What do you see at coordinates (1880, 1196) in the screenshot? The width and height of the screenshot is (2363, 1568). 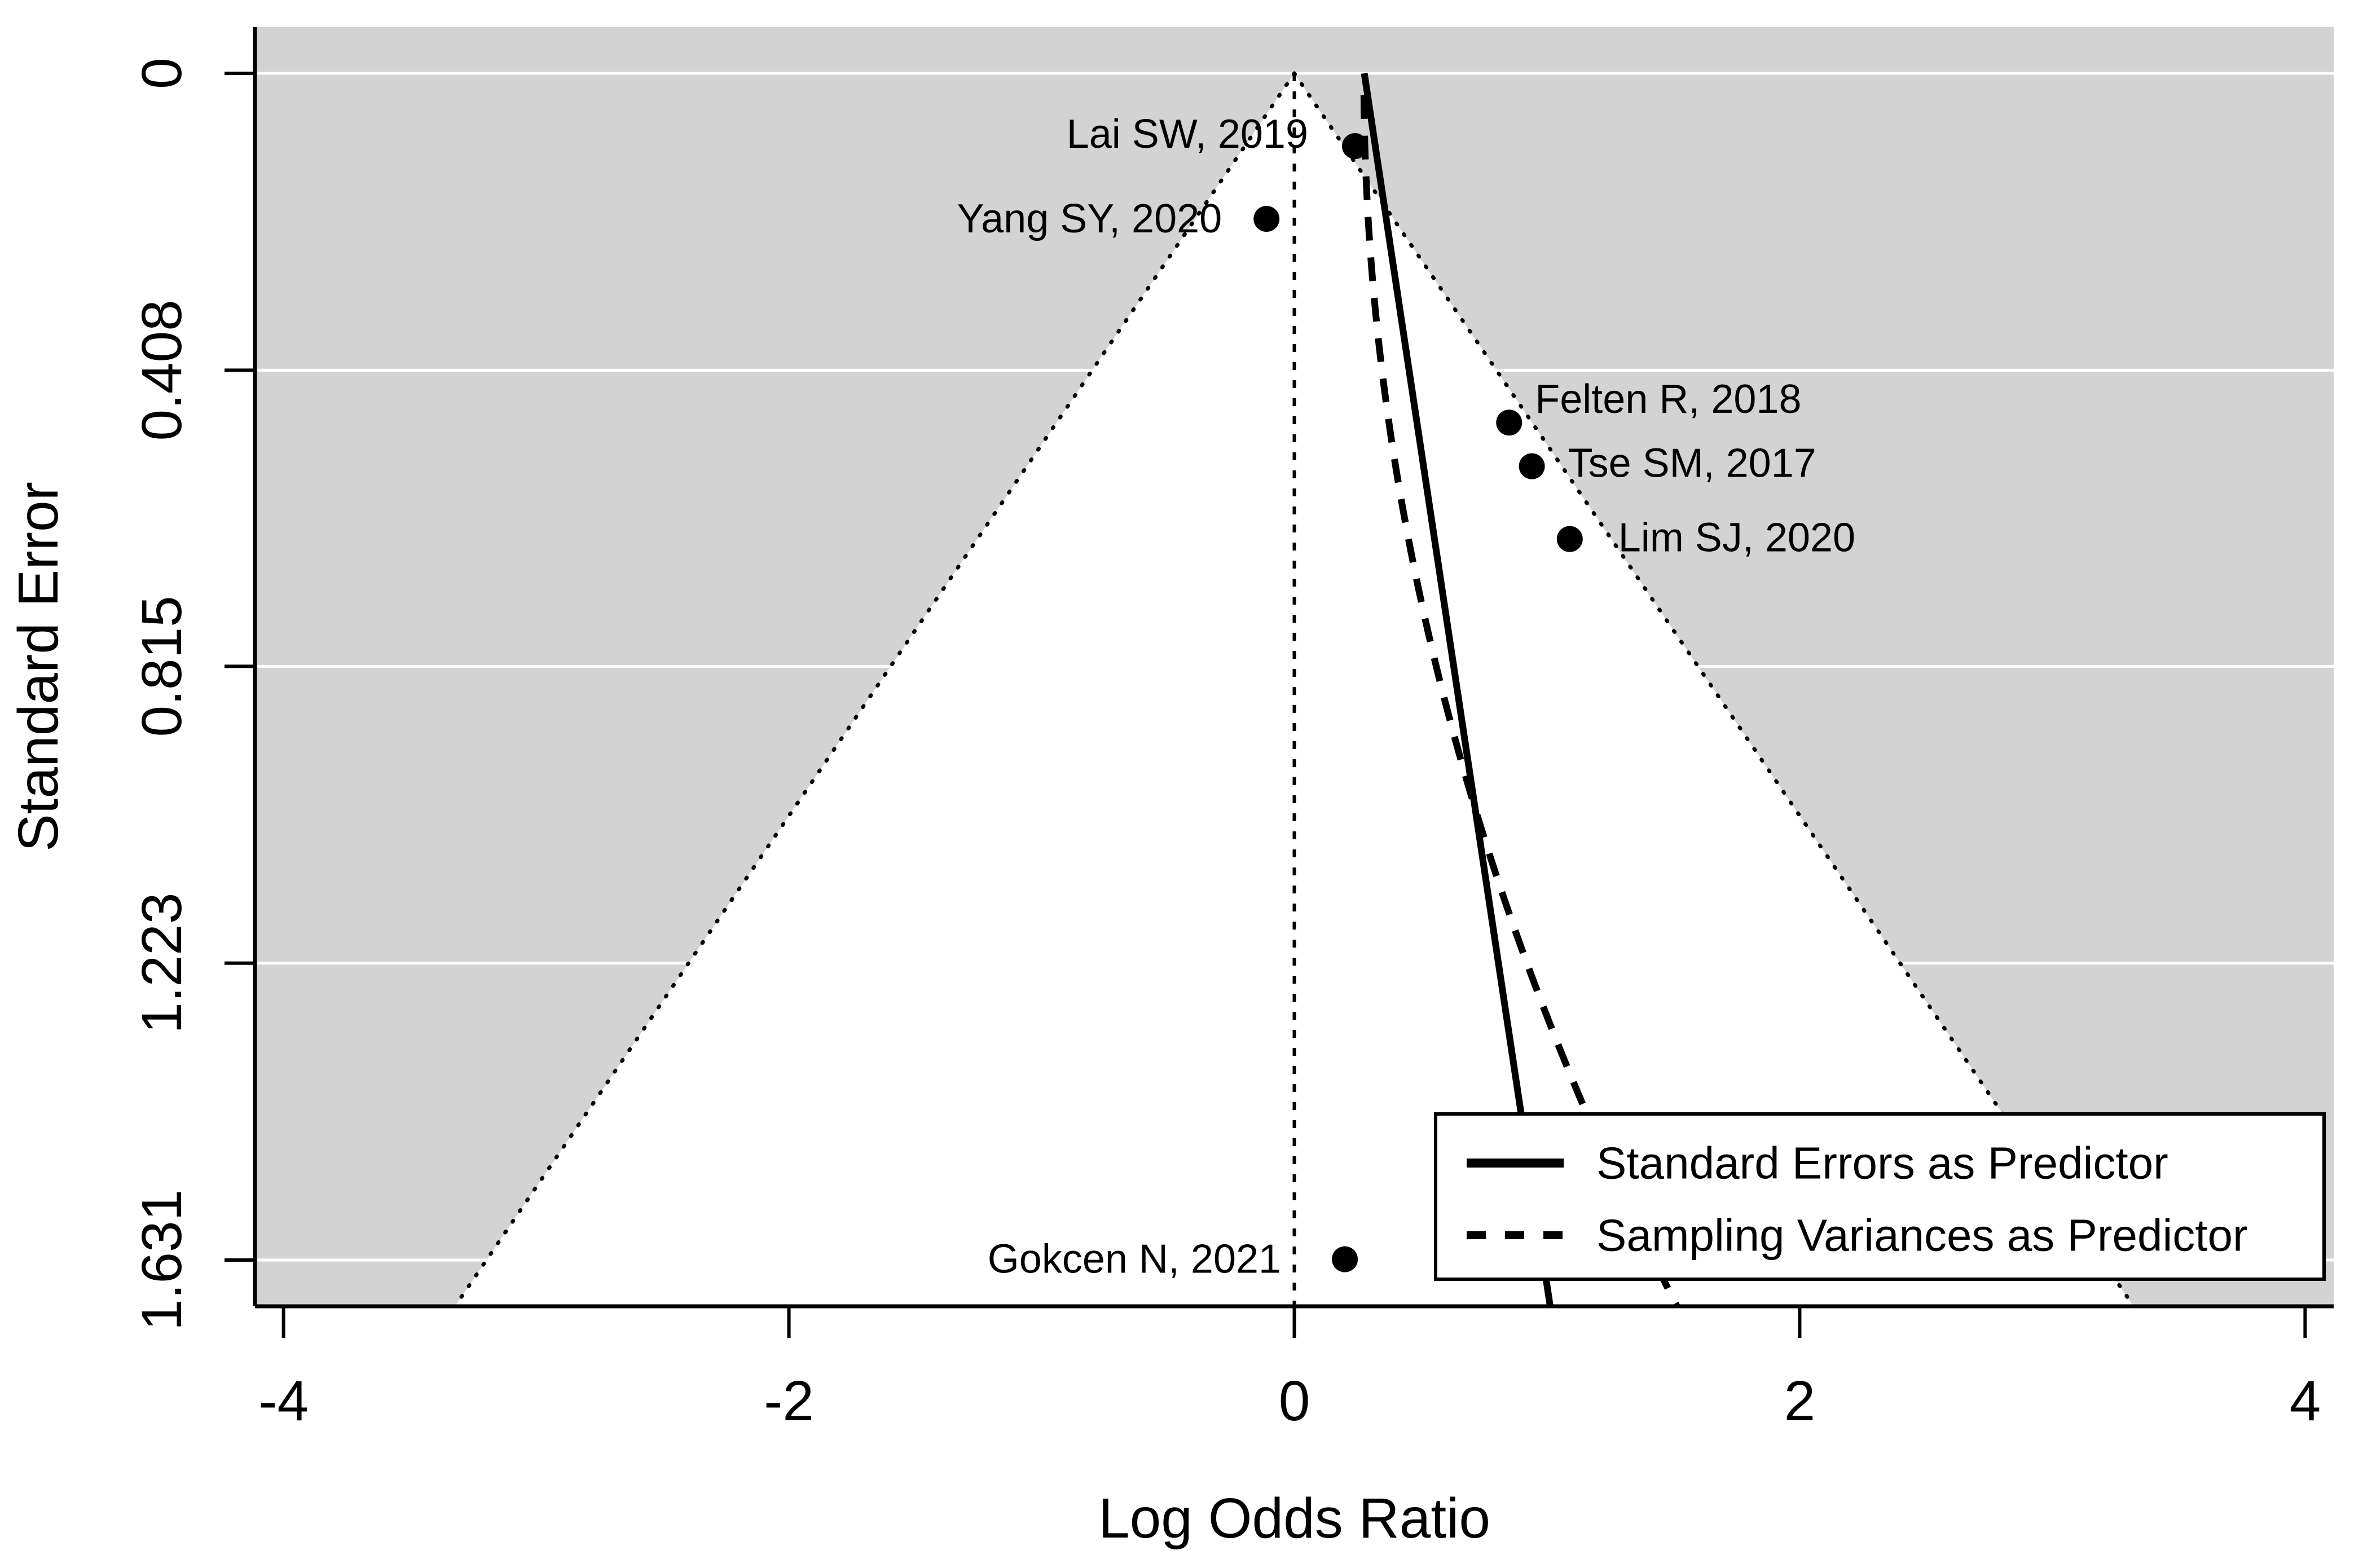 I see `legend-box` at bounding box center [1880, 1196].